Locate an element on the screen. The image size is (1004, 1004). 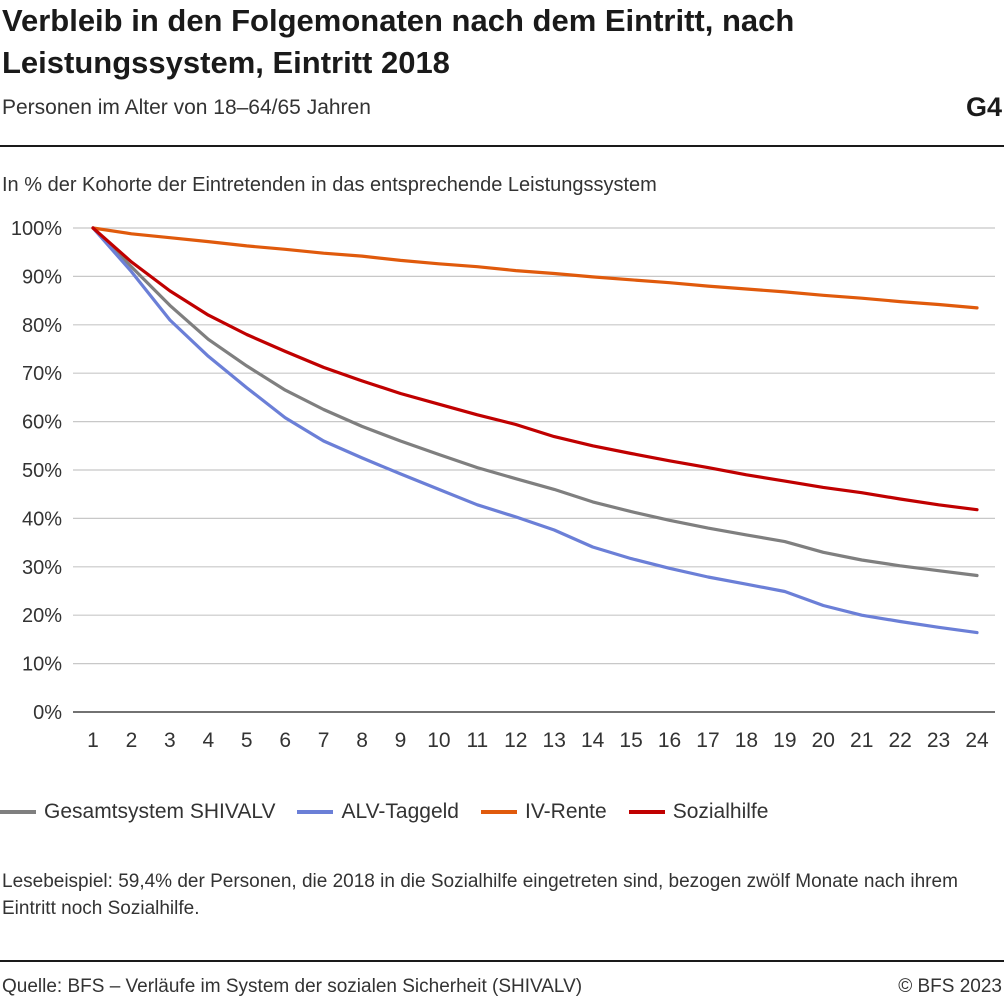
x-tick-label: 18 is located at coordinates (746, 740).